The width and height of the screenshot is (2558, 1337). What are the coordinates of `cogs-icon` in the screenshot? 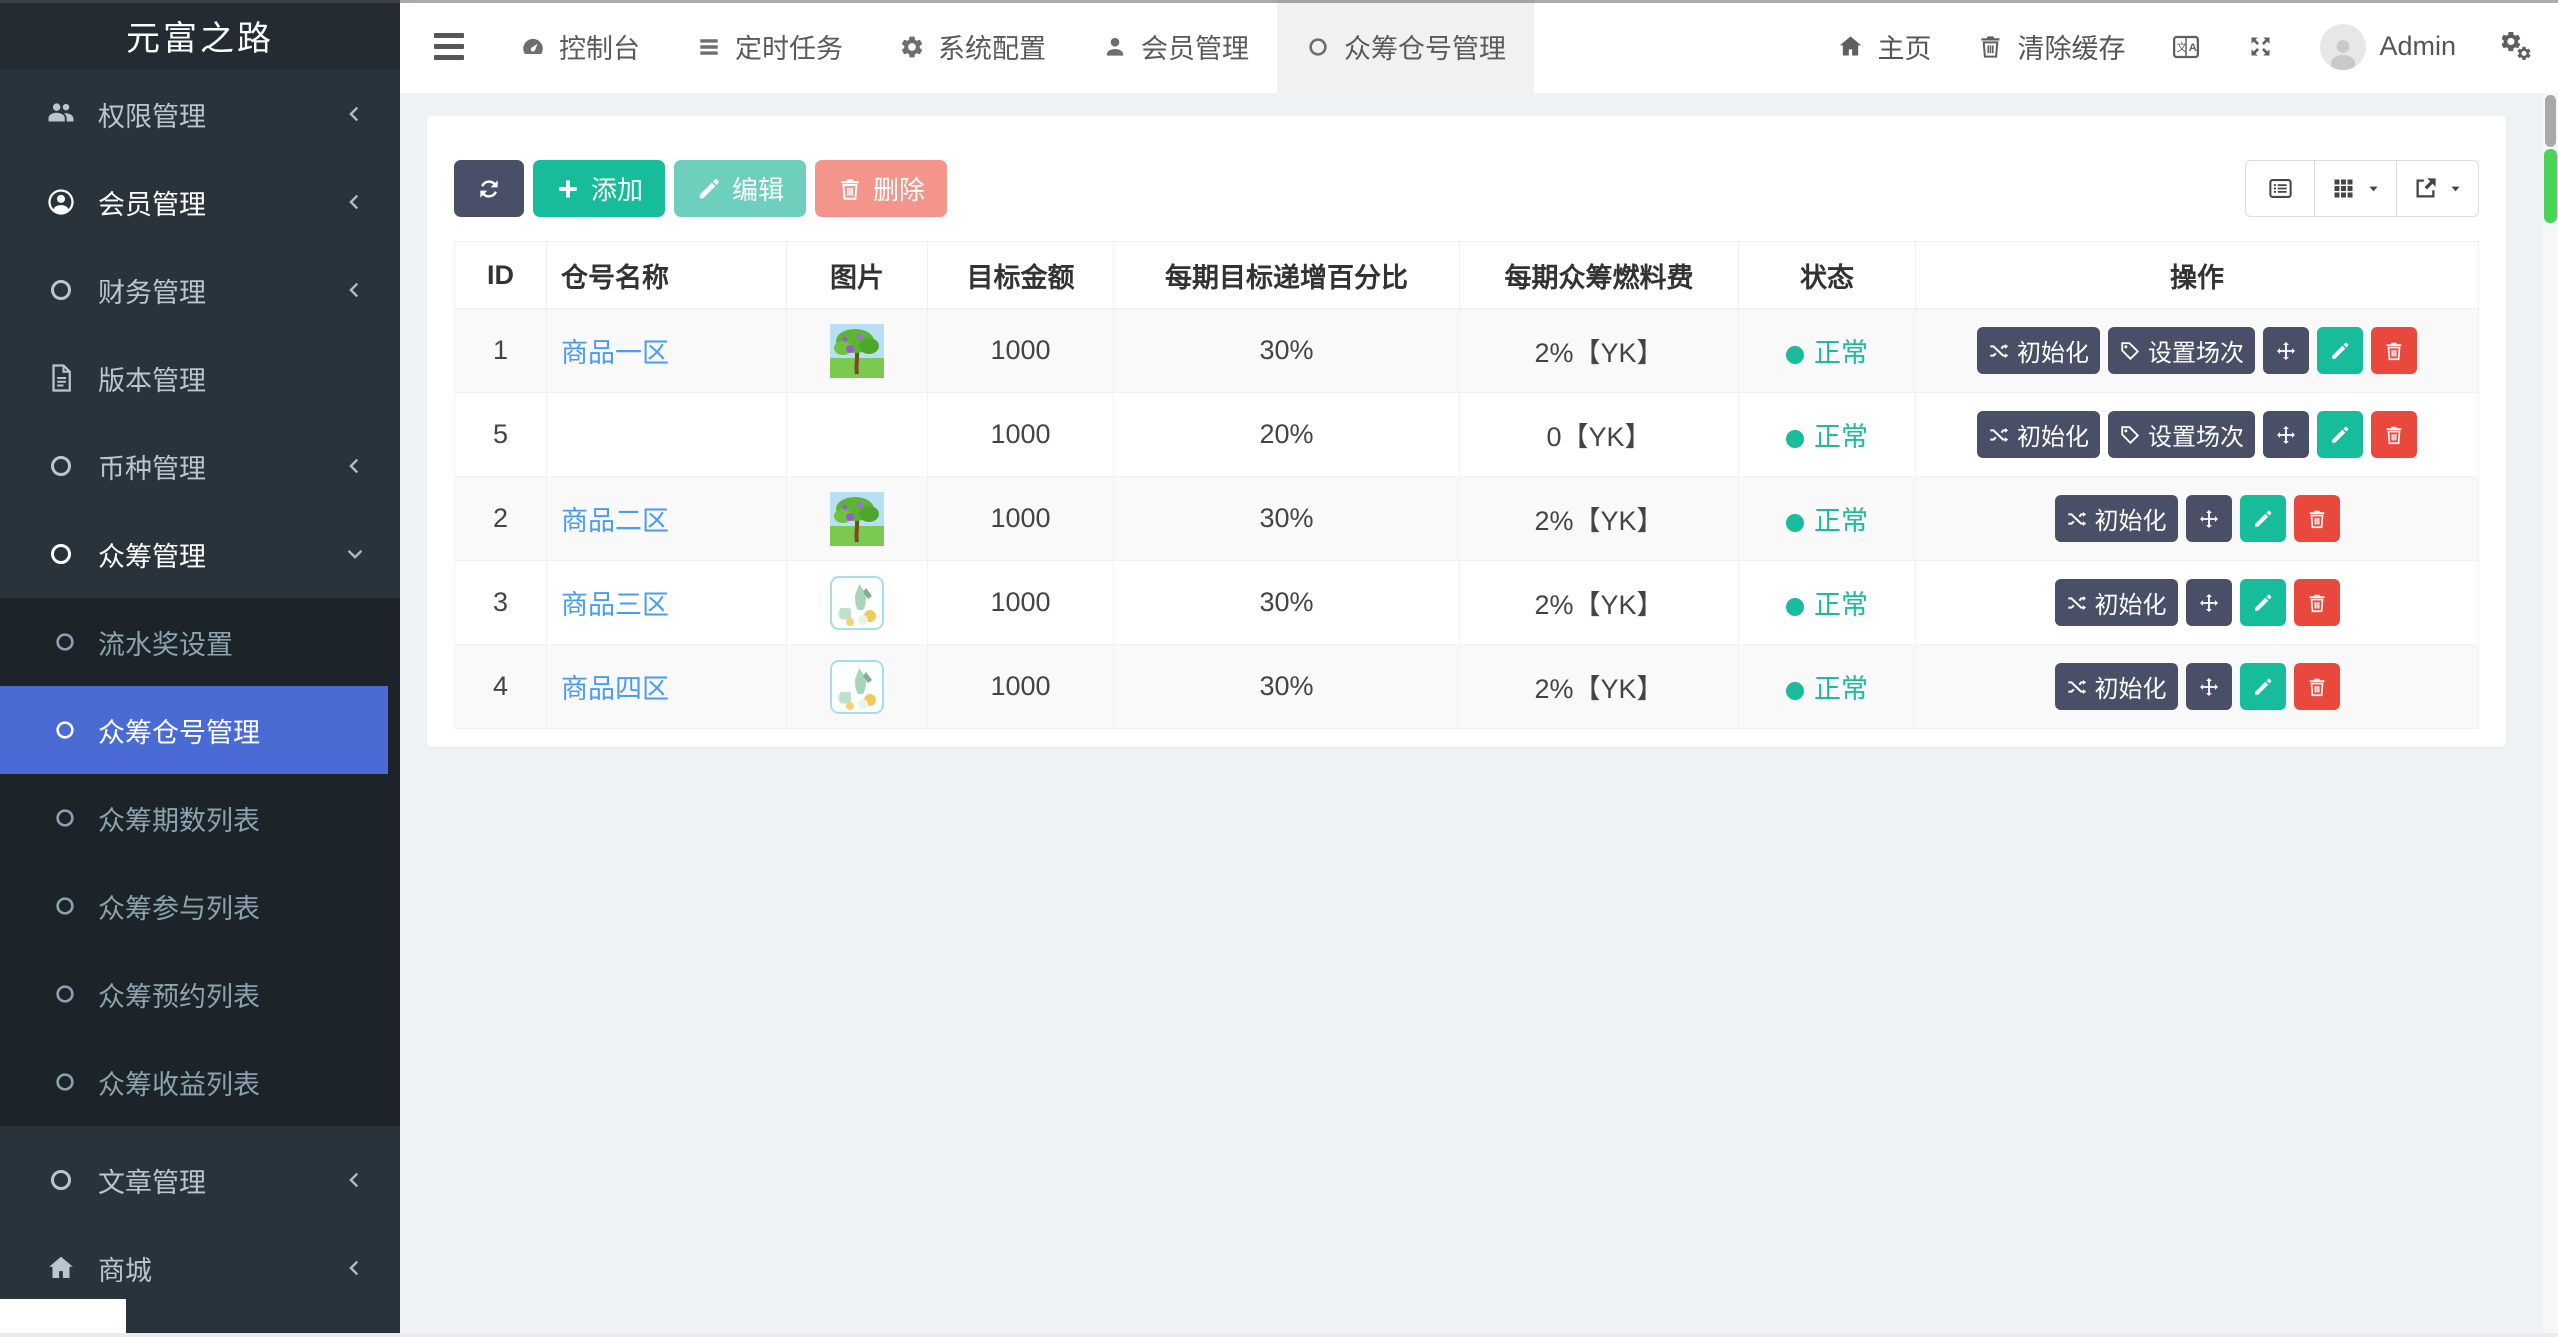 It's located at (2517, 47).